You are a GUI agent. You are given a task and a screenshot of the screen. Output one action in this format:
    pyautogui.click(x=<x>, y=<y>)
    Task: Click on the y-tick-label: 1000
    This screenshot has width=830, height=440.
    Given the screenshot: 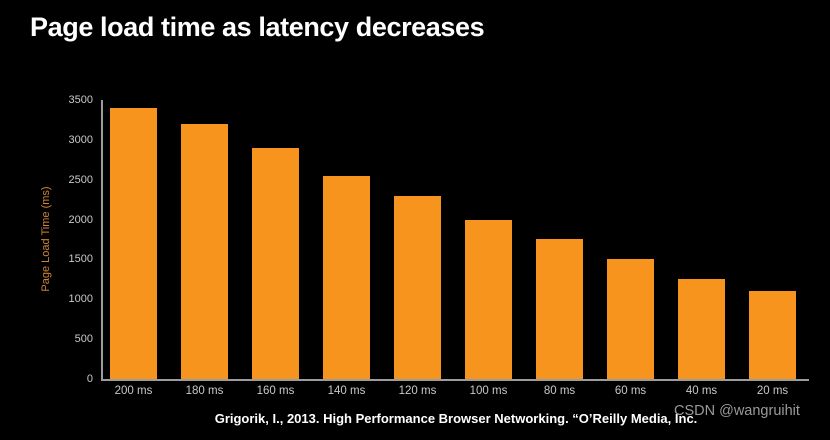 What is the action you would take?
    pyautogui.click(x=80, y=299)
    